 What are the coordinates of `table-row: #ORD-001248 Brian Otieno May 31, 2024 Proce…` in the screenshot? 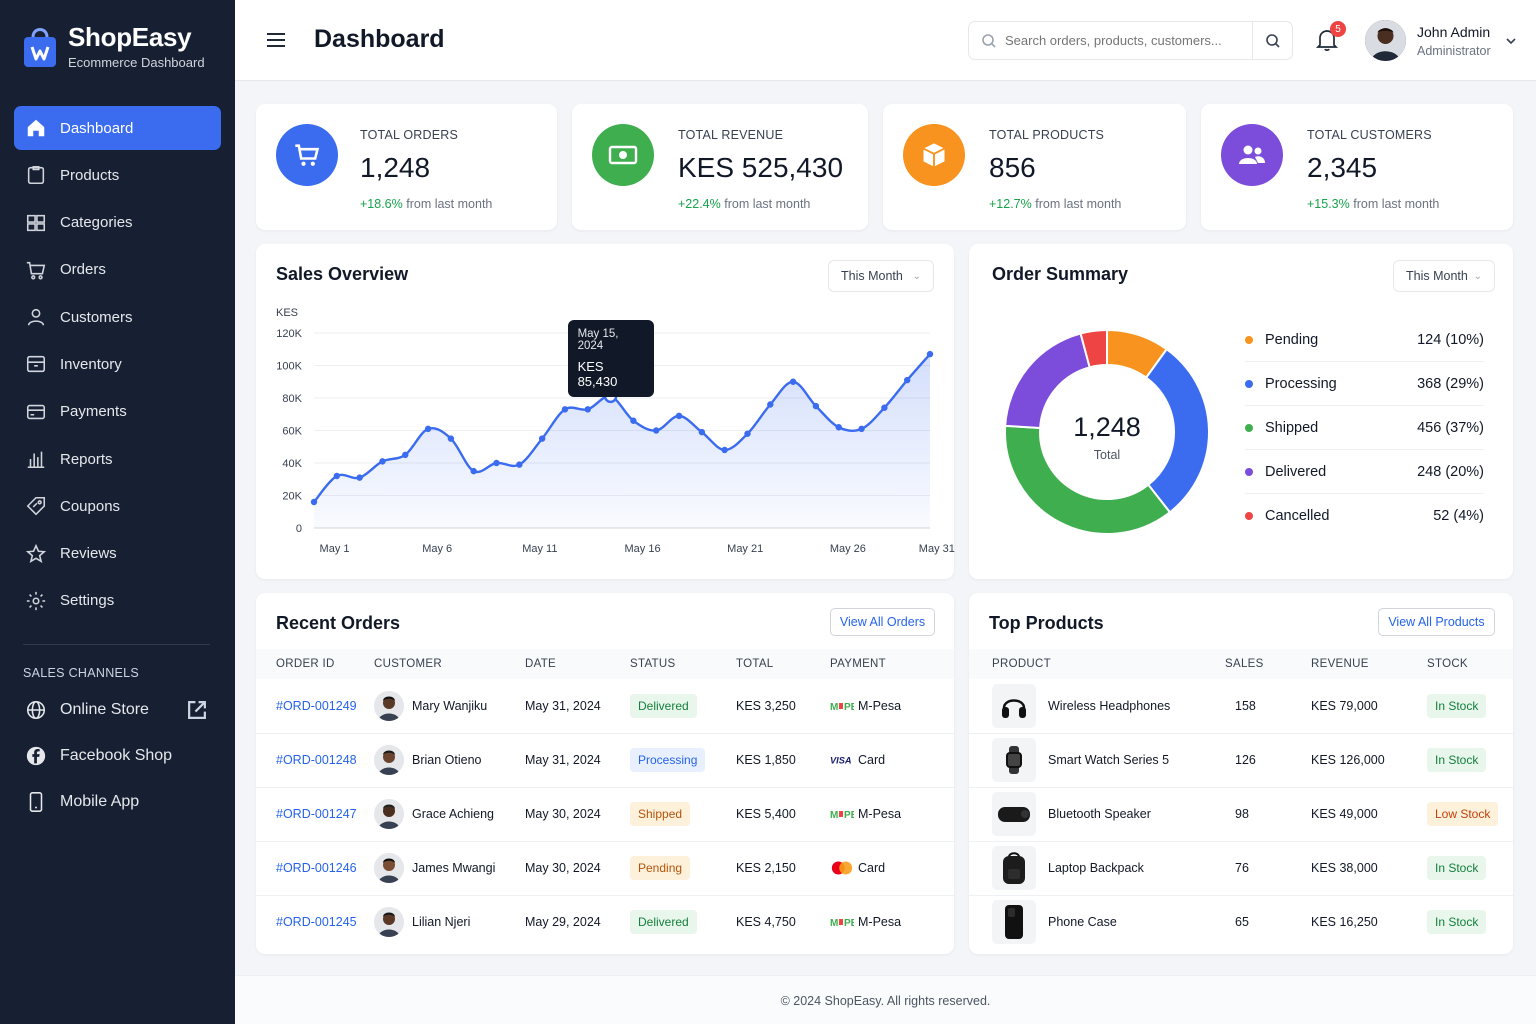 It's located at (605, 760).